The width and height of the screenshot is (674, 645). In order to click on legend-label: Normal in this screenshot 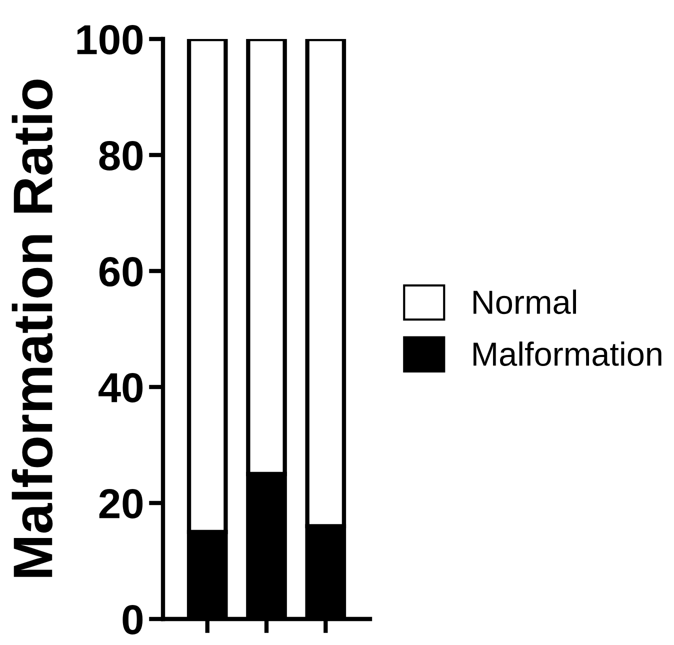, I will do `click(525, 302)`.